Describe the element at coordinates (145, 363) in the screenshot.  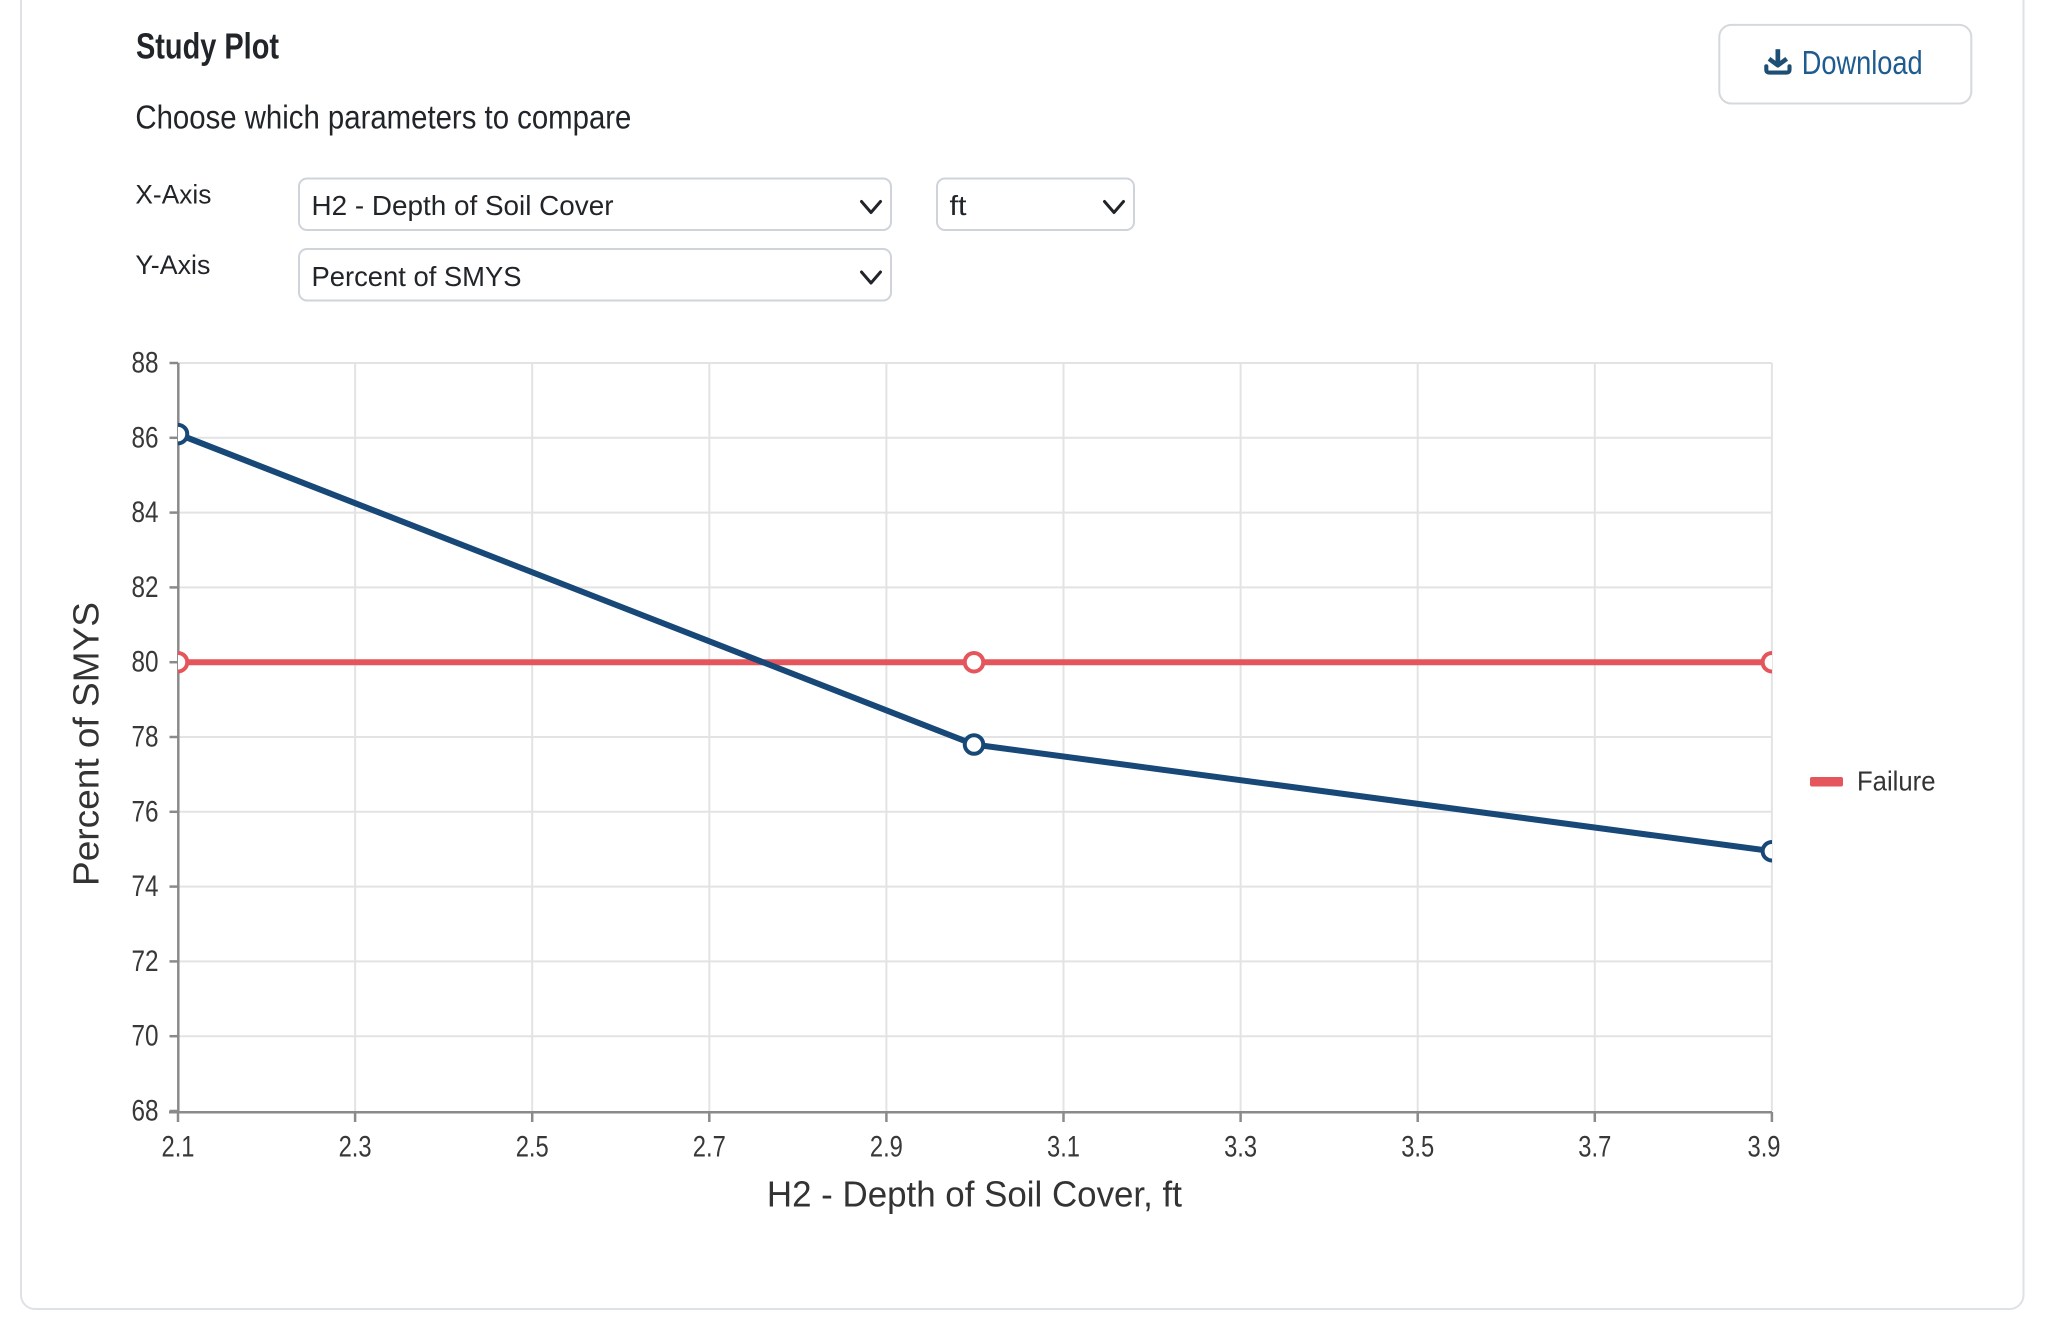
I see `svg-text: 88` at that location.